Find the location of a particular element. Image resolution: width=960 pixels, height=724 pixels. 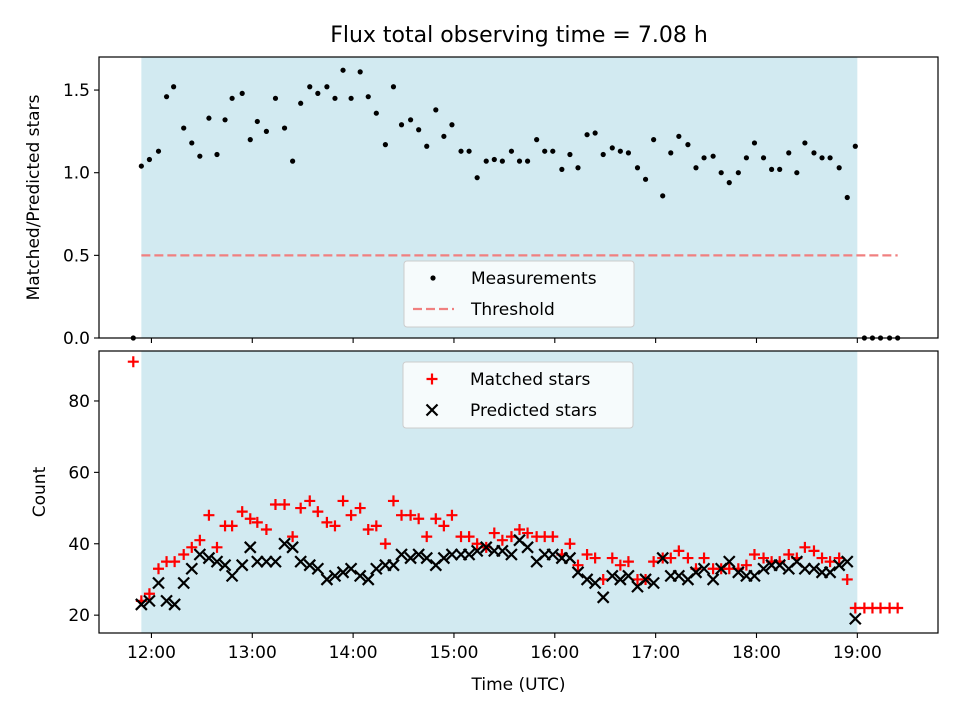

x-tick-label: 16:00 is located at coordinates (554, 653).